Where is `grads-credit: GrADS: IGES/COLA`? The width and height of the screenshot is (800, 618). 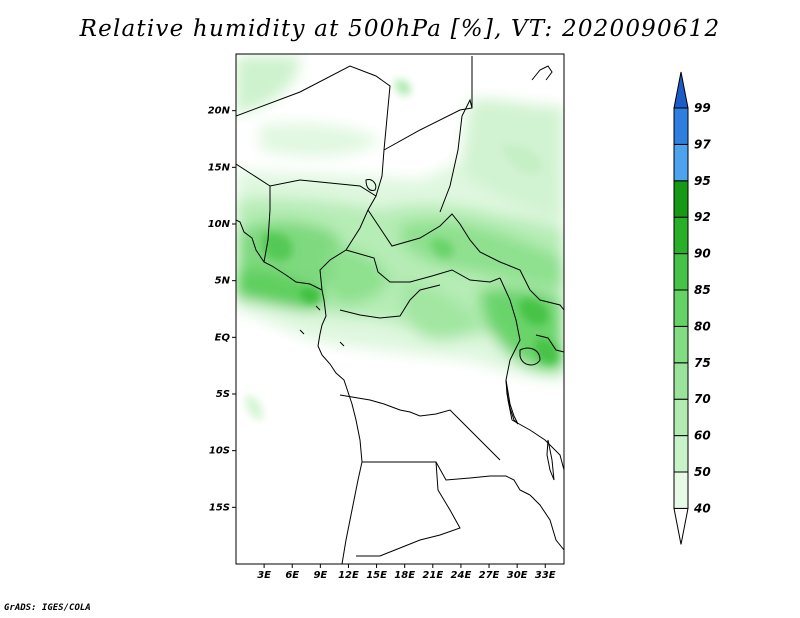 grads-credit: GrADS: IGES/COLA is located at coordinates (47, 608).